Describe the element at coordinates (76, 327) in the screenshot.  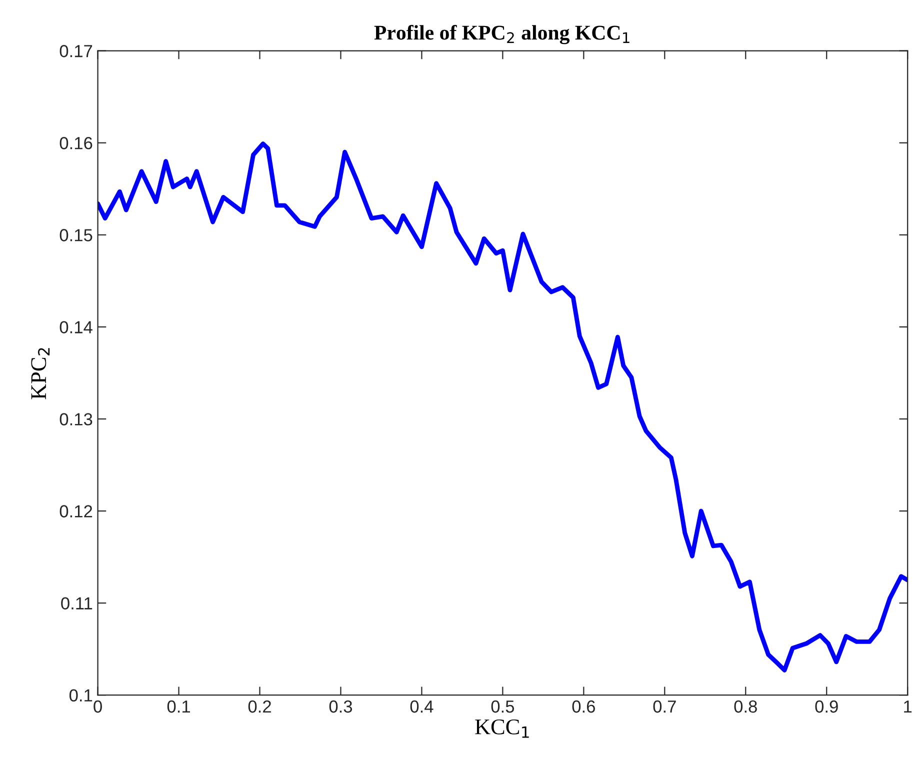
I see `y-tick-label: 0.14` at that location.